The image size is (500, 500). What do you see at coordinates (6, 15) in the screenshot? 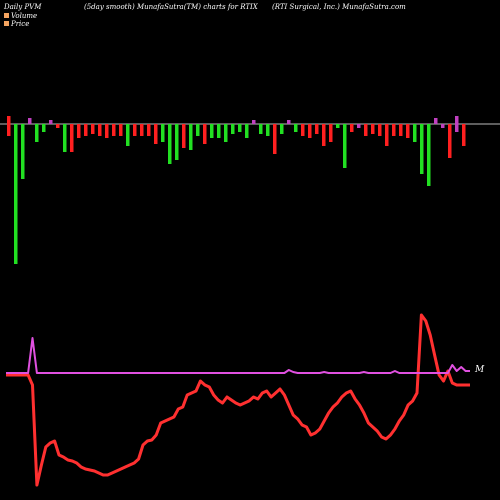
I see `legend-volume-swatch` at bounding box center [6, 15].